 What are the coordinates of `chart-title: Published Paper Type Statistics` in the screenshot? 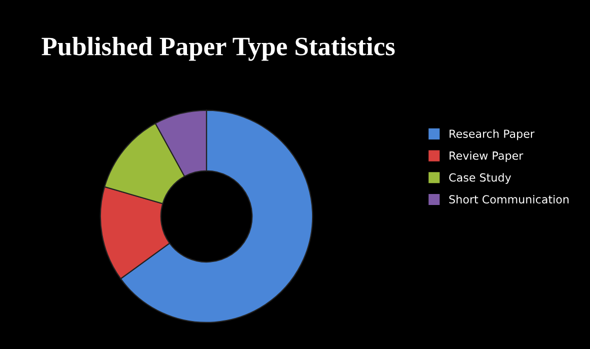 It's located at (218, 48).